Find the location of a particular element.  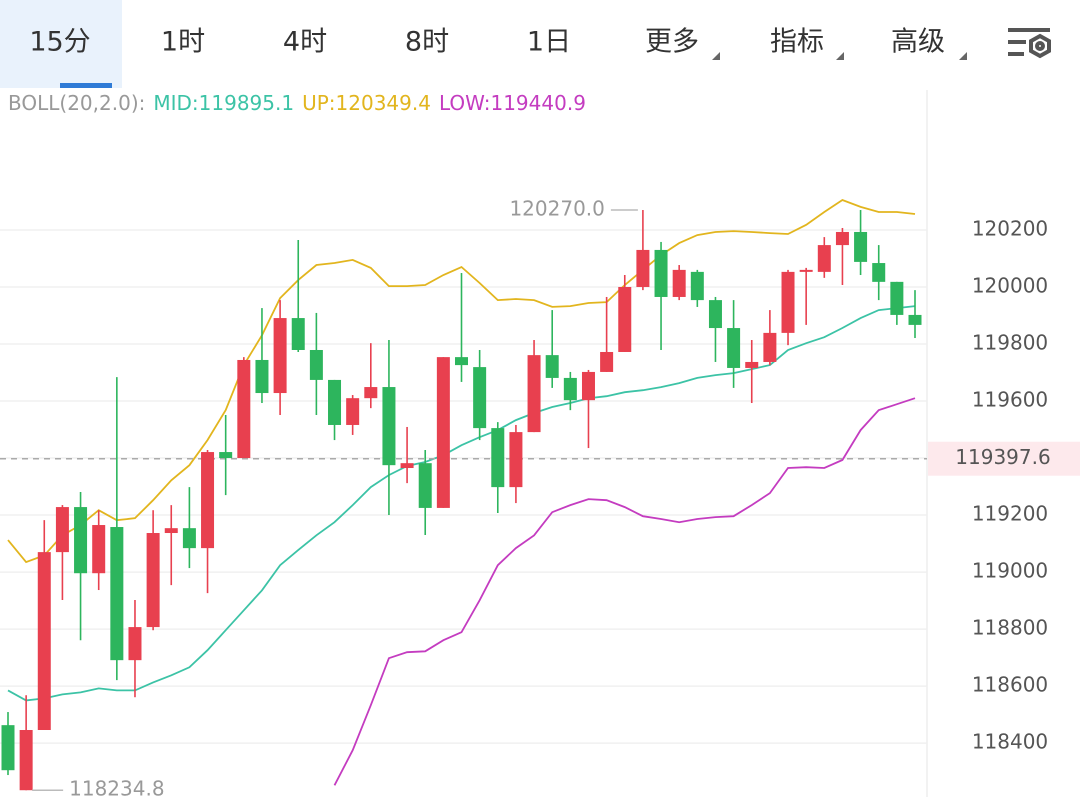

tab: 4时 is located at coordinates (305, 42).